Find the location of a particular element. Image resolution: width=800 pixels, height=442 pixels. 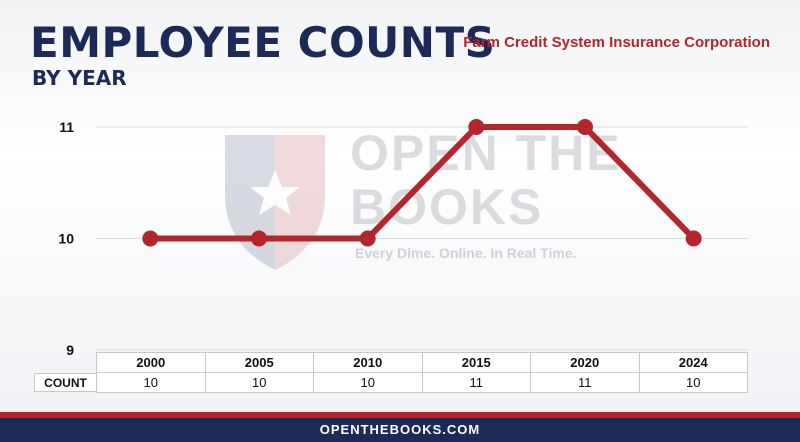

x-tick-label: 2020 is located at coordinates (585, 362).